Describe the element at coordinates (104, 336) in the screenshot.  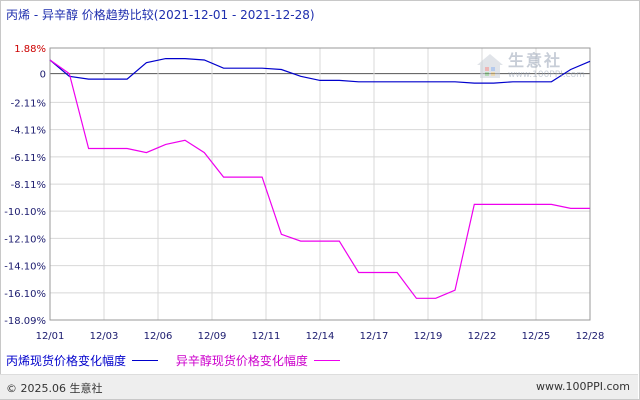
I see `x-tick-label: 12/03` at that location.